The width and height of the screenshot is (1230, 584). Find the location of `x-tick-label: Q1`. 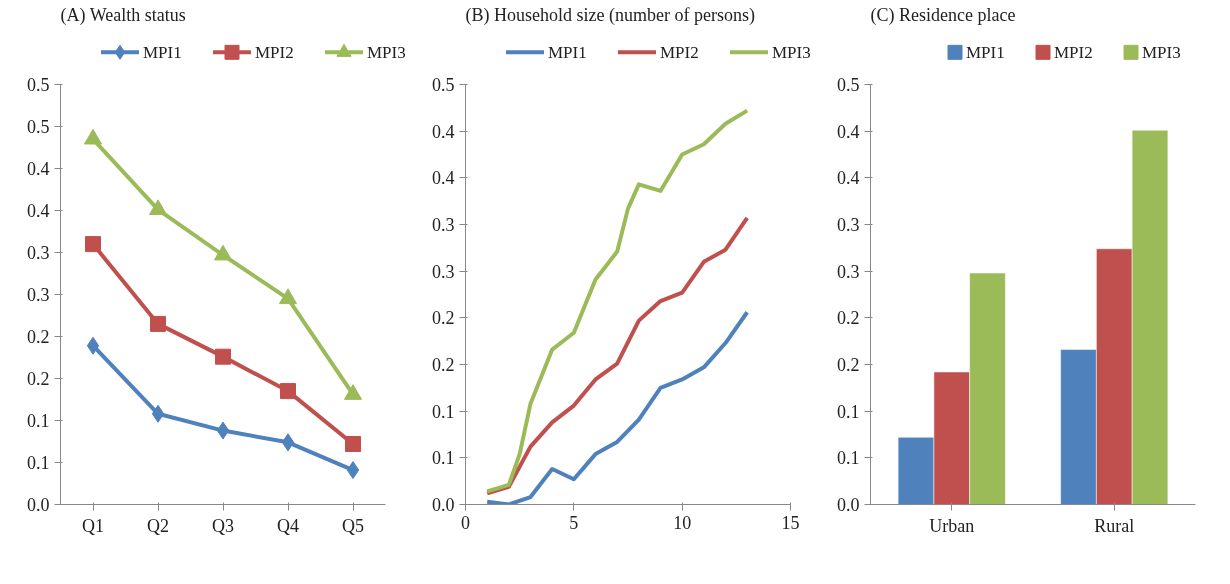

x-tick-label: Q1 is located at coordinates (93, 525).